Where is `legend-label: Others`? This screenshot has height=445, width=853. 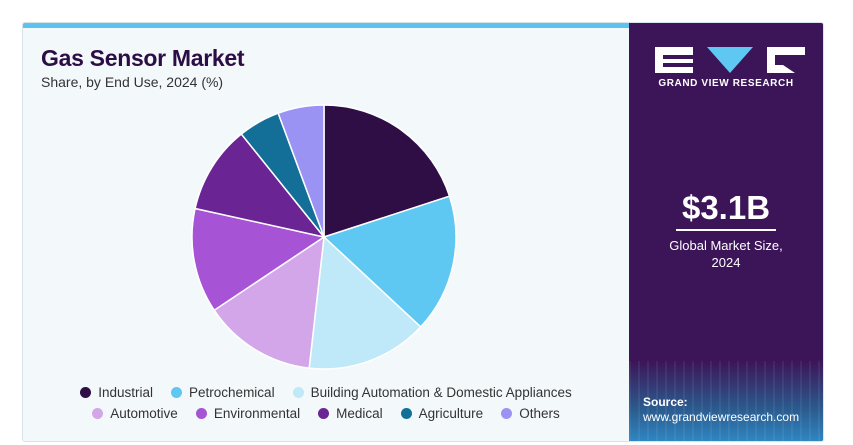
legend-label: Others is located at coordinates (539, 413).